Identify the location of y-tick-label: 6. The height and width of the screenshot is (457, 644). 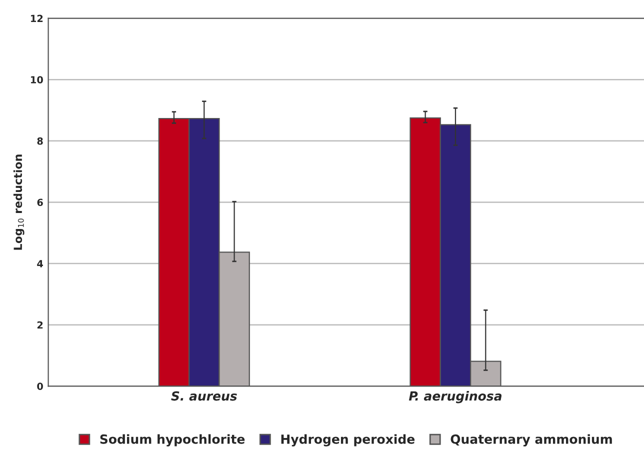
(40, 202).